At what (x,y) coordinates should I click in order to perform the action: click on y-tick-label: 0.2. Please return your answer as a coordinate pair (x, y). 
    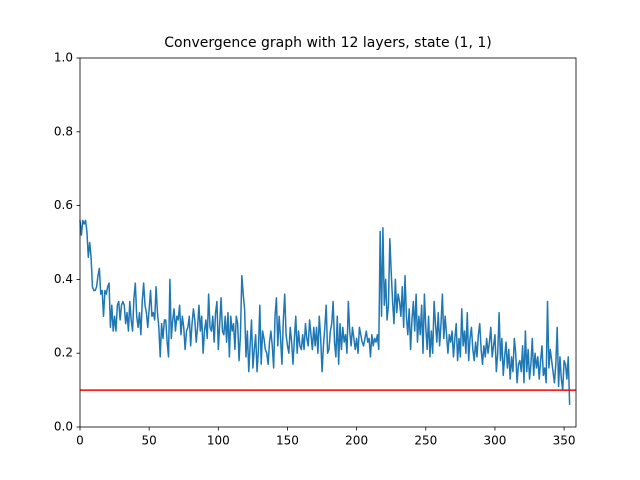
    Looking at the image, I should click on (63, 353).